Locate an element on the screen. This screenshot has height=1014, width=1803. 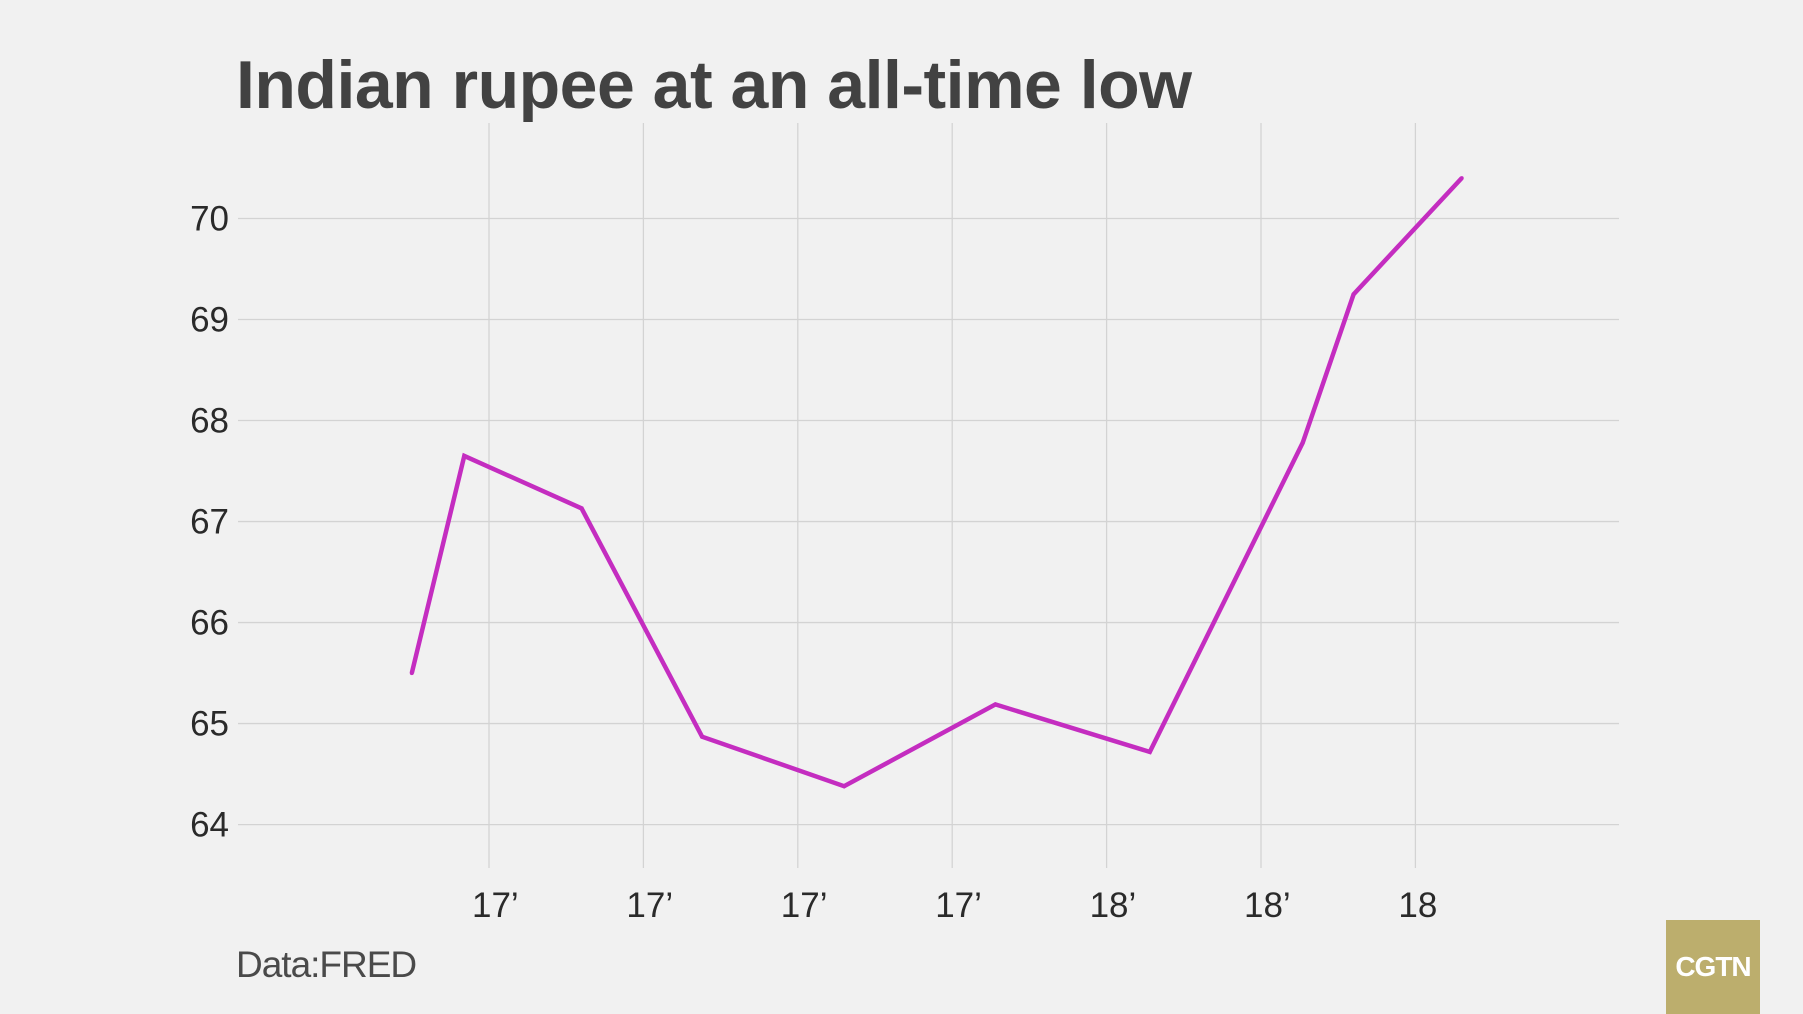
y-tick-label: 67 is located at coordinates (209, 522).